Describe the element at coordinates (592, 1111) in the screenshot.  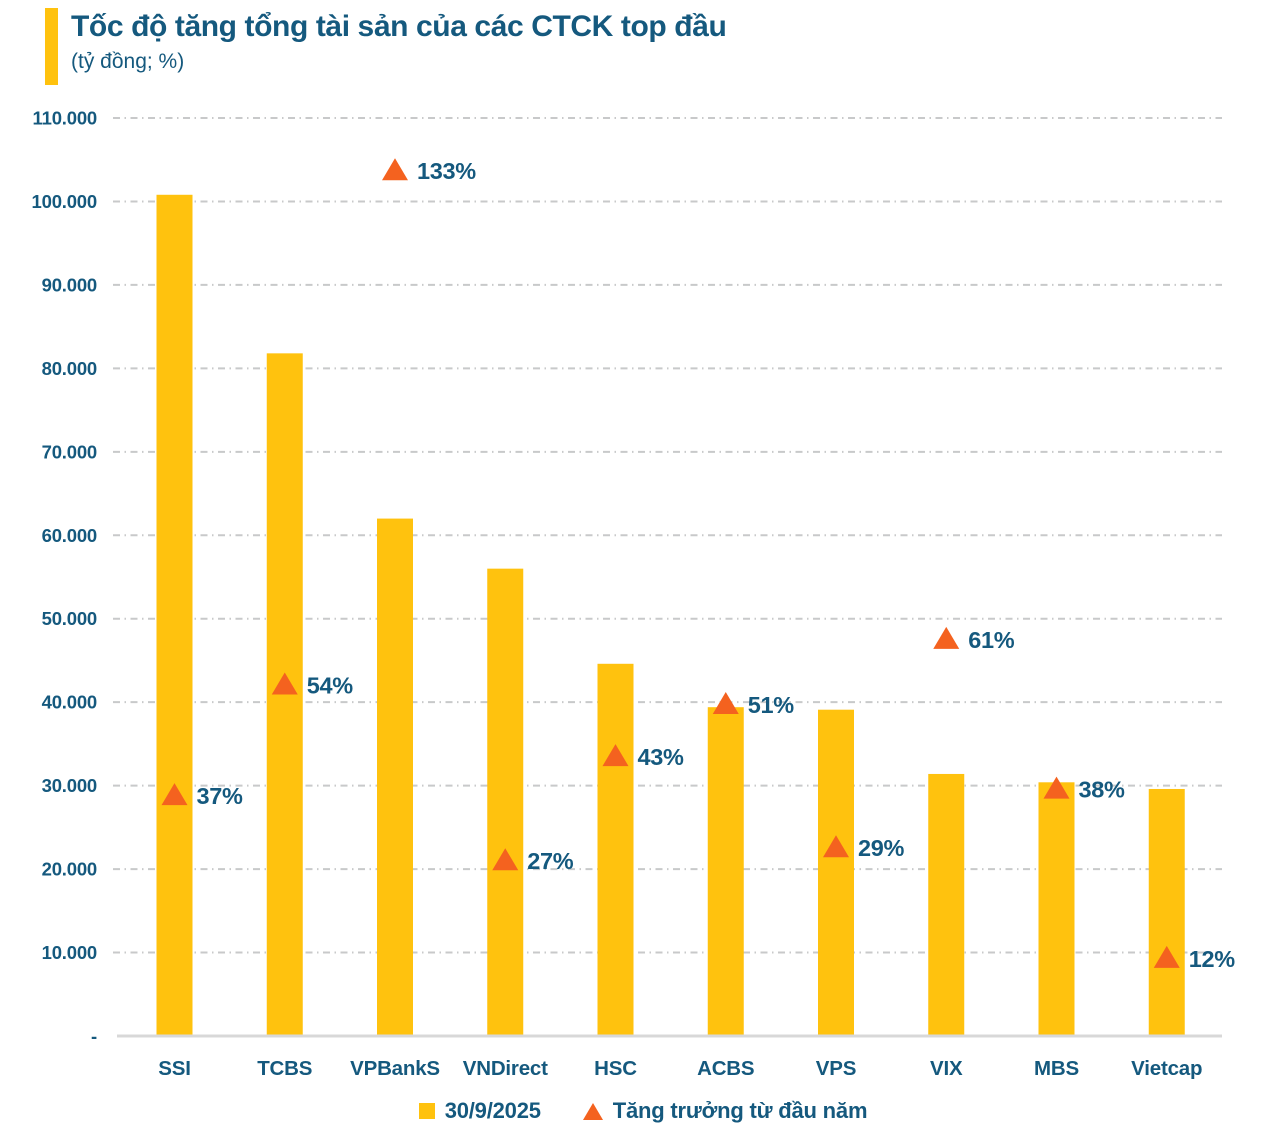
I see `legend-triangle-icon` at that location.